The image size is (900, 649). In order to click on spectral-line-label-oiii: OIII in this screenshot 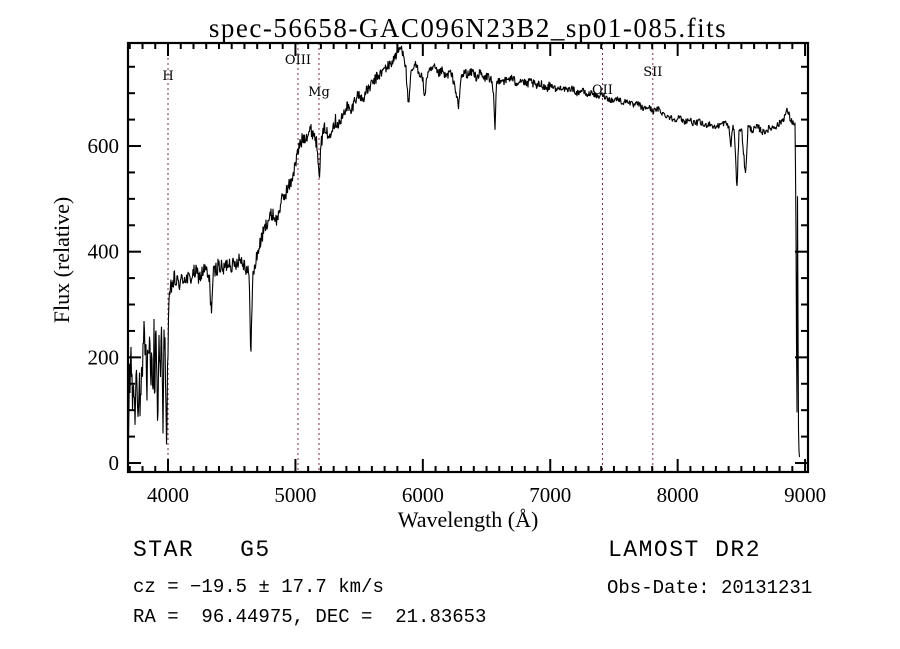, I will do `click(298, 60)`.